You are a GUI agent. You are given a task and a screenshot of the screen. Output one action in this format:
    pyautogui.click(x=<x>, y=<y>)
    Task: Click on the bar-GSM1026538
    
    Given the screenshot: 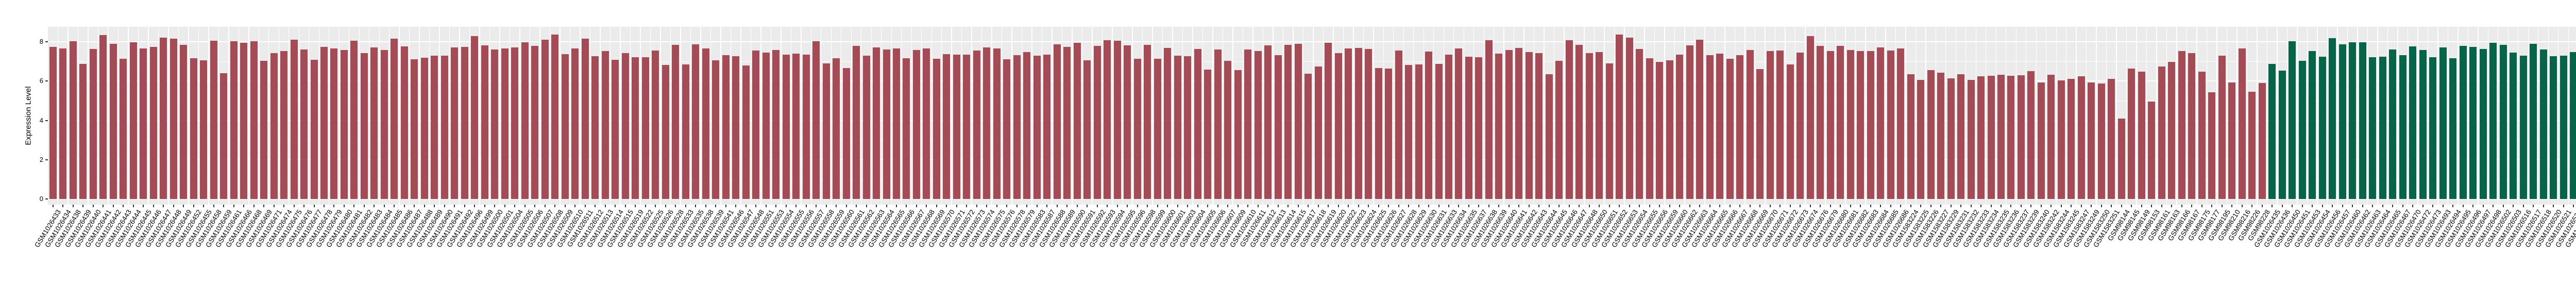 What is the action you would take?
    pyautogui.click(x=705, y=123)
    